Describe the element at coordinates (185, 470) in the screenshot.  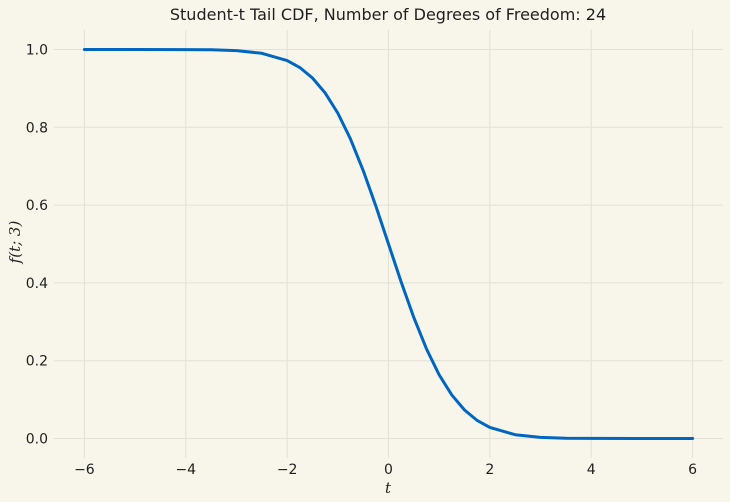
I see `x-tick-label: −4` at that location.